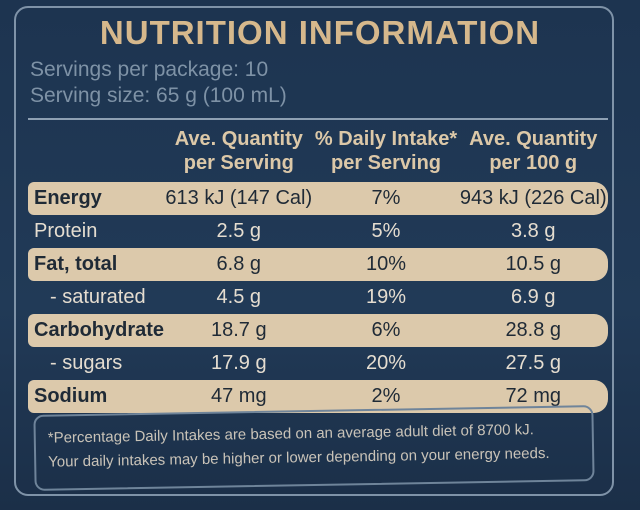 The width and height of the screenshot is (640, 510). I want to click on column-header: Ave. Quantity per 100 g, so click(533, 150).